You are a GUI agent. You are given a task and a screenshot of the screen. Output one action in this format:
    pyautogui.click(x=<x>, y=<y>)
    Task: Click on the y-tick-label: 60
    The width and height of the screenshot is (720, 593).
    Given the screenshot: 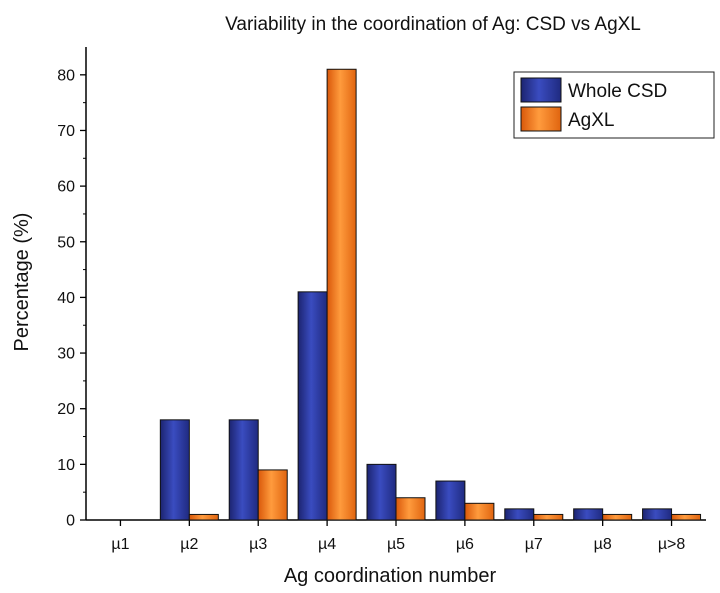 What is the action you would take?
    pyautogui.click(x=66, y=187)
    